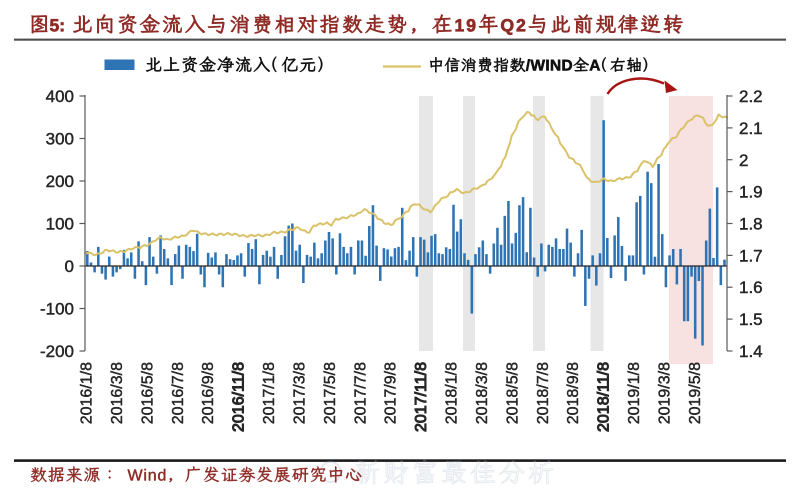  Describe the element at coordinates (60, 224) in the screenshot. I see `svg-text: 100` at that location.